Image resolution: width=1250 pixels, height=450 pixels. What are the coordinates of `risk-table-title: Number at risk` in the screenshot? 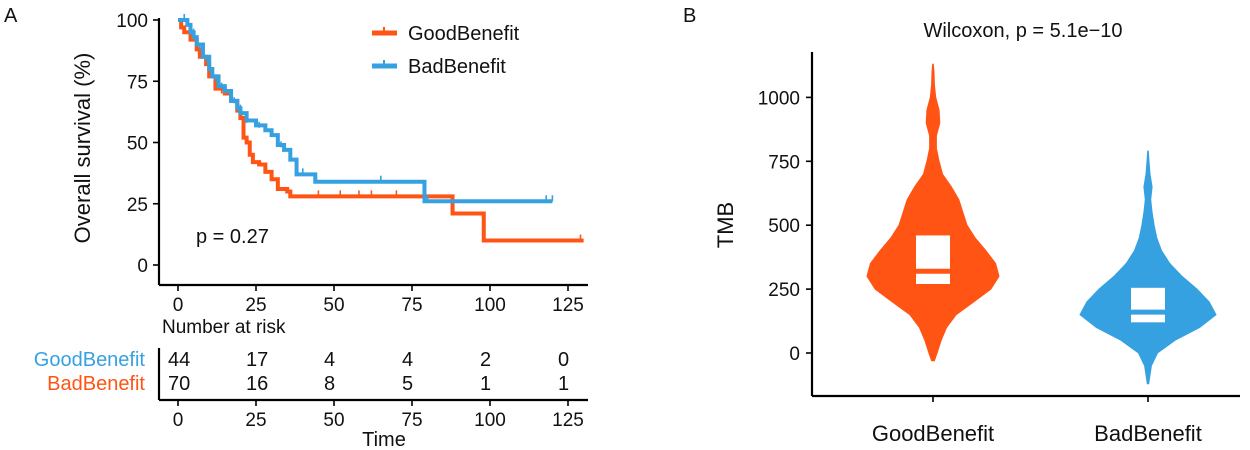 It's located at (224, 327).